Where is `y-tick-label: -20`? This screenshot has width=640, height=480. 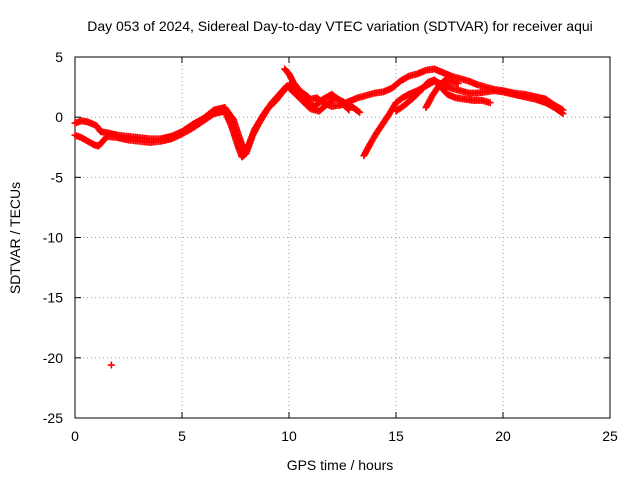
y-tick-label: -20 is located at coordinates (53, 358).